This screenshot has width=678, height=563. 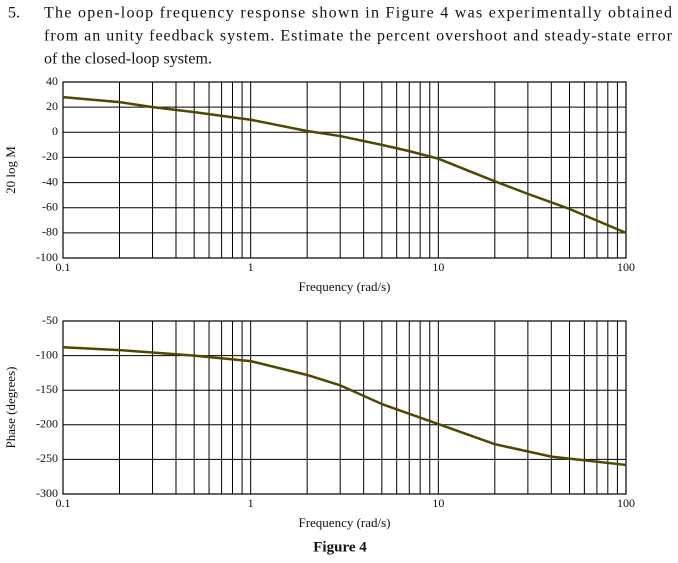 What do you see at coordinates (50, 181) in the screenshot?
I see `y-tick-label: -40` at bounding box center [50, 181].